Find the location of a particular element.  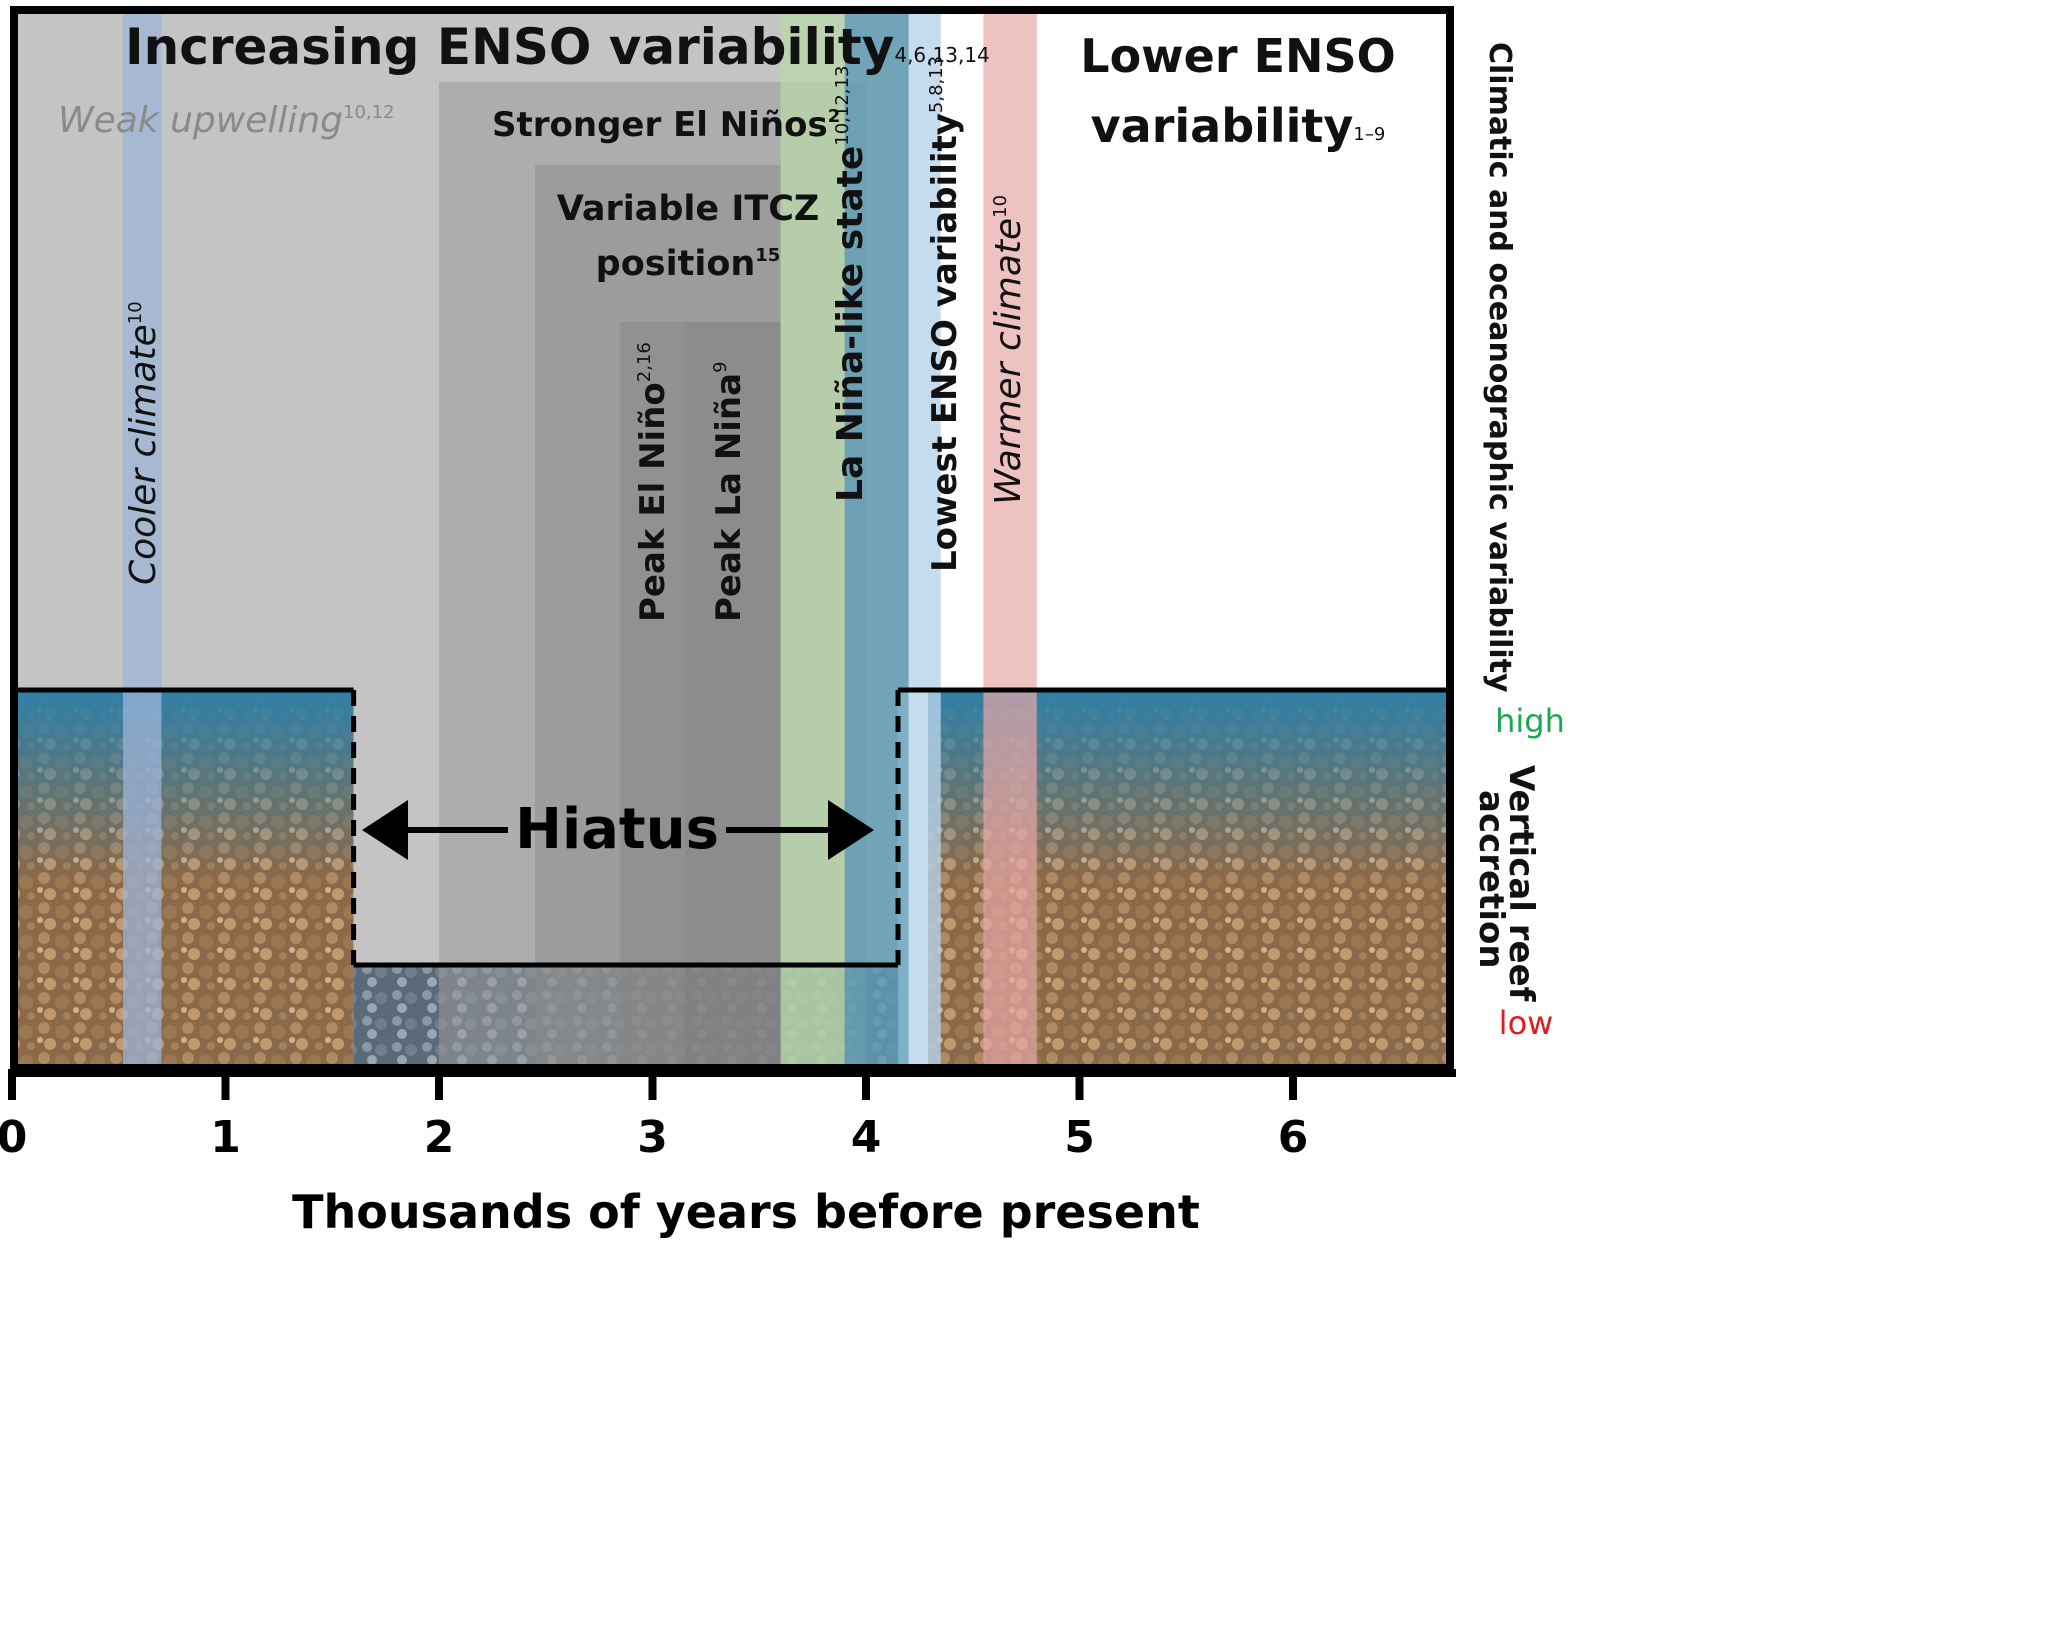

increasing-enso-label: Increasing ENSO variability4,6,13,14 is located at coordinates (557, 47).